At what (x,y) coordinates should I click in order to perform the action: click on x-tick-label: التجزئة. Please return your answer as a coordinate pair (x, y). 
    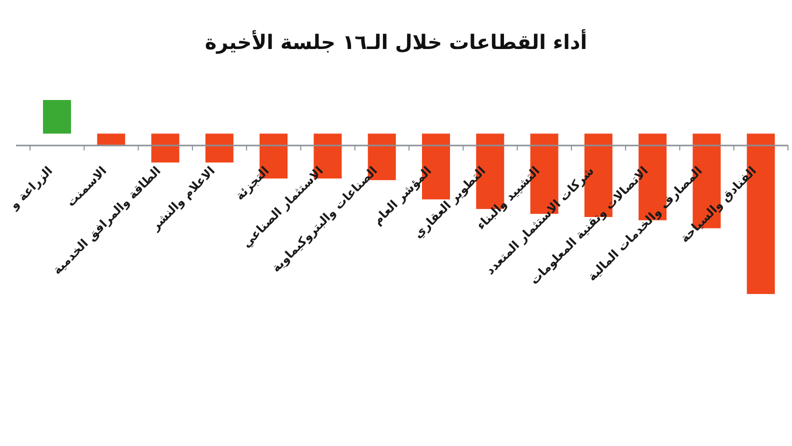
    Looking at the image, I should click on (252, 183).